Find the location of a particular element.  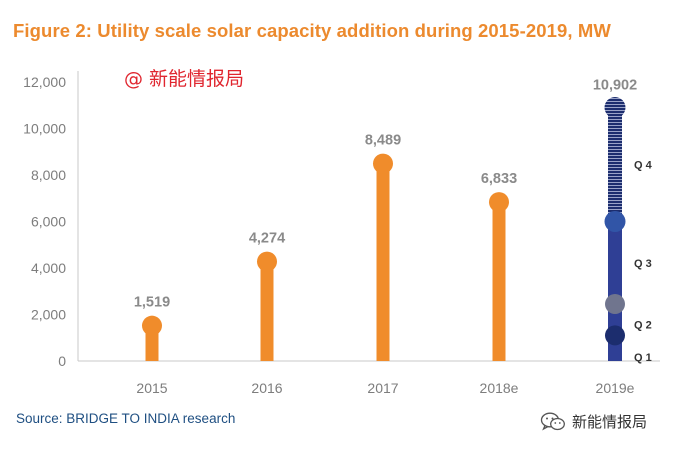

source-note: Source: BRIDGE TO INDIA research is located at coordinates (126, 418).